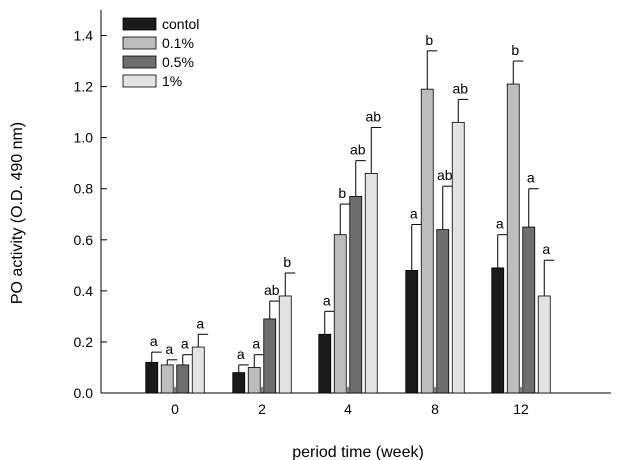  Describe the element at coordinates (84, 138) in the screenshot. I see `y-tick-label: 1.0` at that location.